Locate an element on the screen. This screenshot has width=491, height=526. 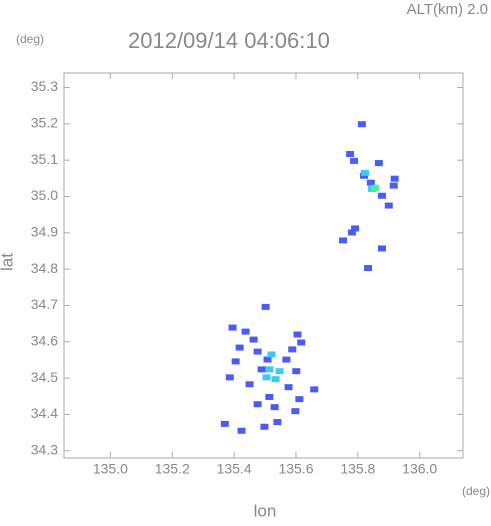
y-tick-label: 35.2 is located at coordinates (44, 123).